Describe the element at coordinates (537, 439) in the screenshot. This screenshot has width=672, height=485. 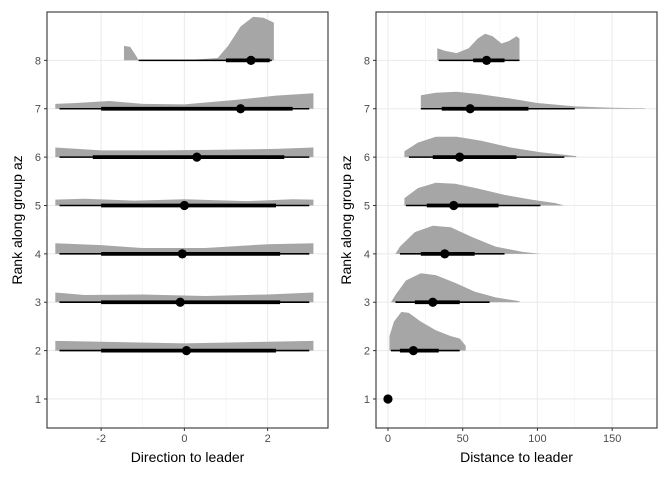
I see `x-tick-label: 100` at that location.